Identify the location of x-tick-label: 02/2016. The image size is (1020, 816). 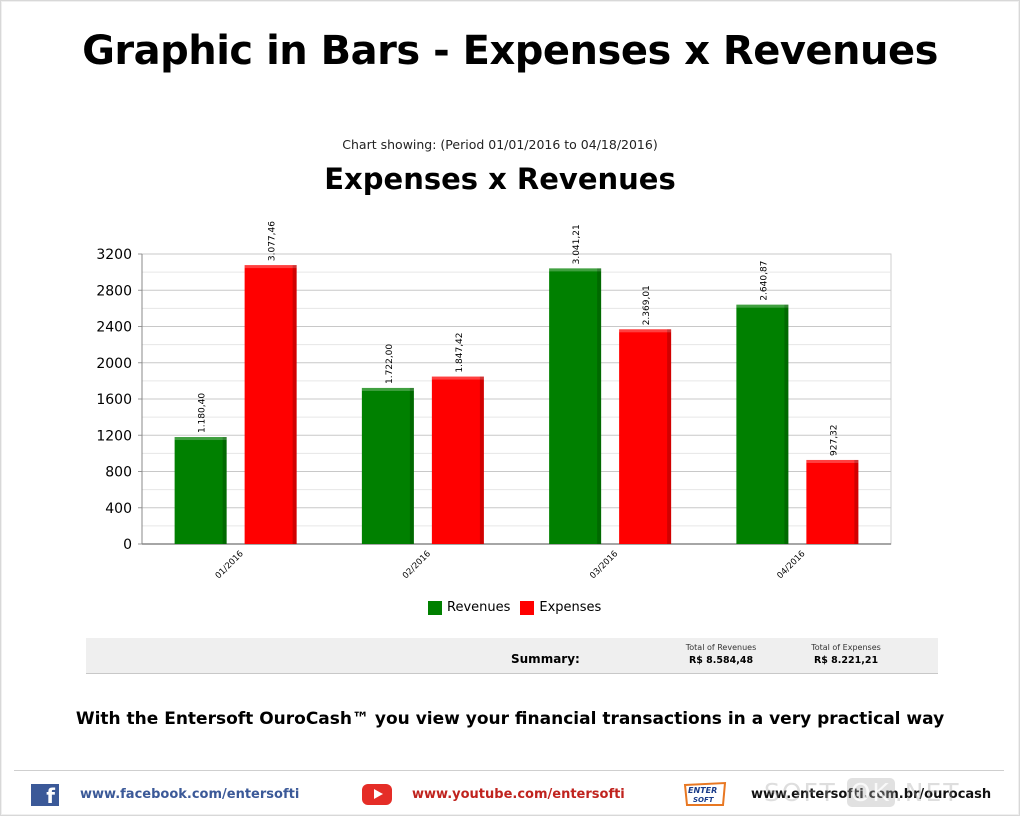
(417, 565).